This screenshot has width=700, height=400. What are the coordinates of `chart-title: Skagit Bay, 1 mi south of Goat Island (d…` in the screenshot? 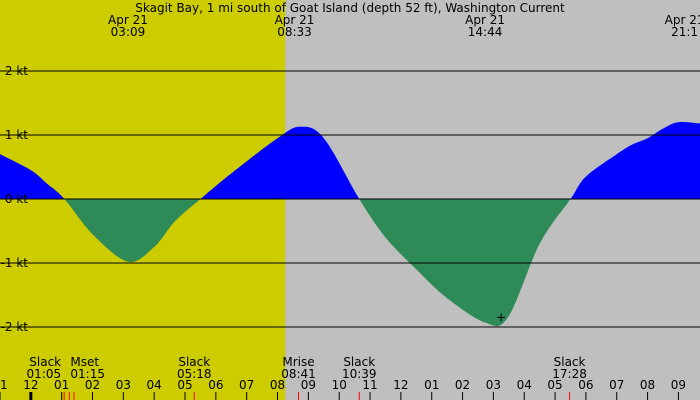 It's located at (350, 8).